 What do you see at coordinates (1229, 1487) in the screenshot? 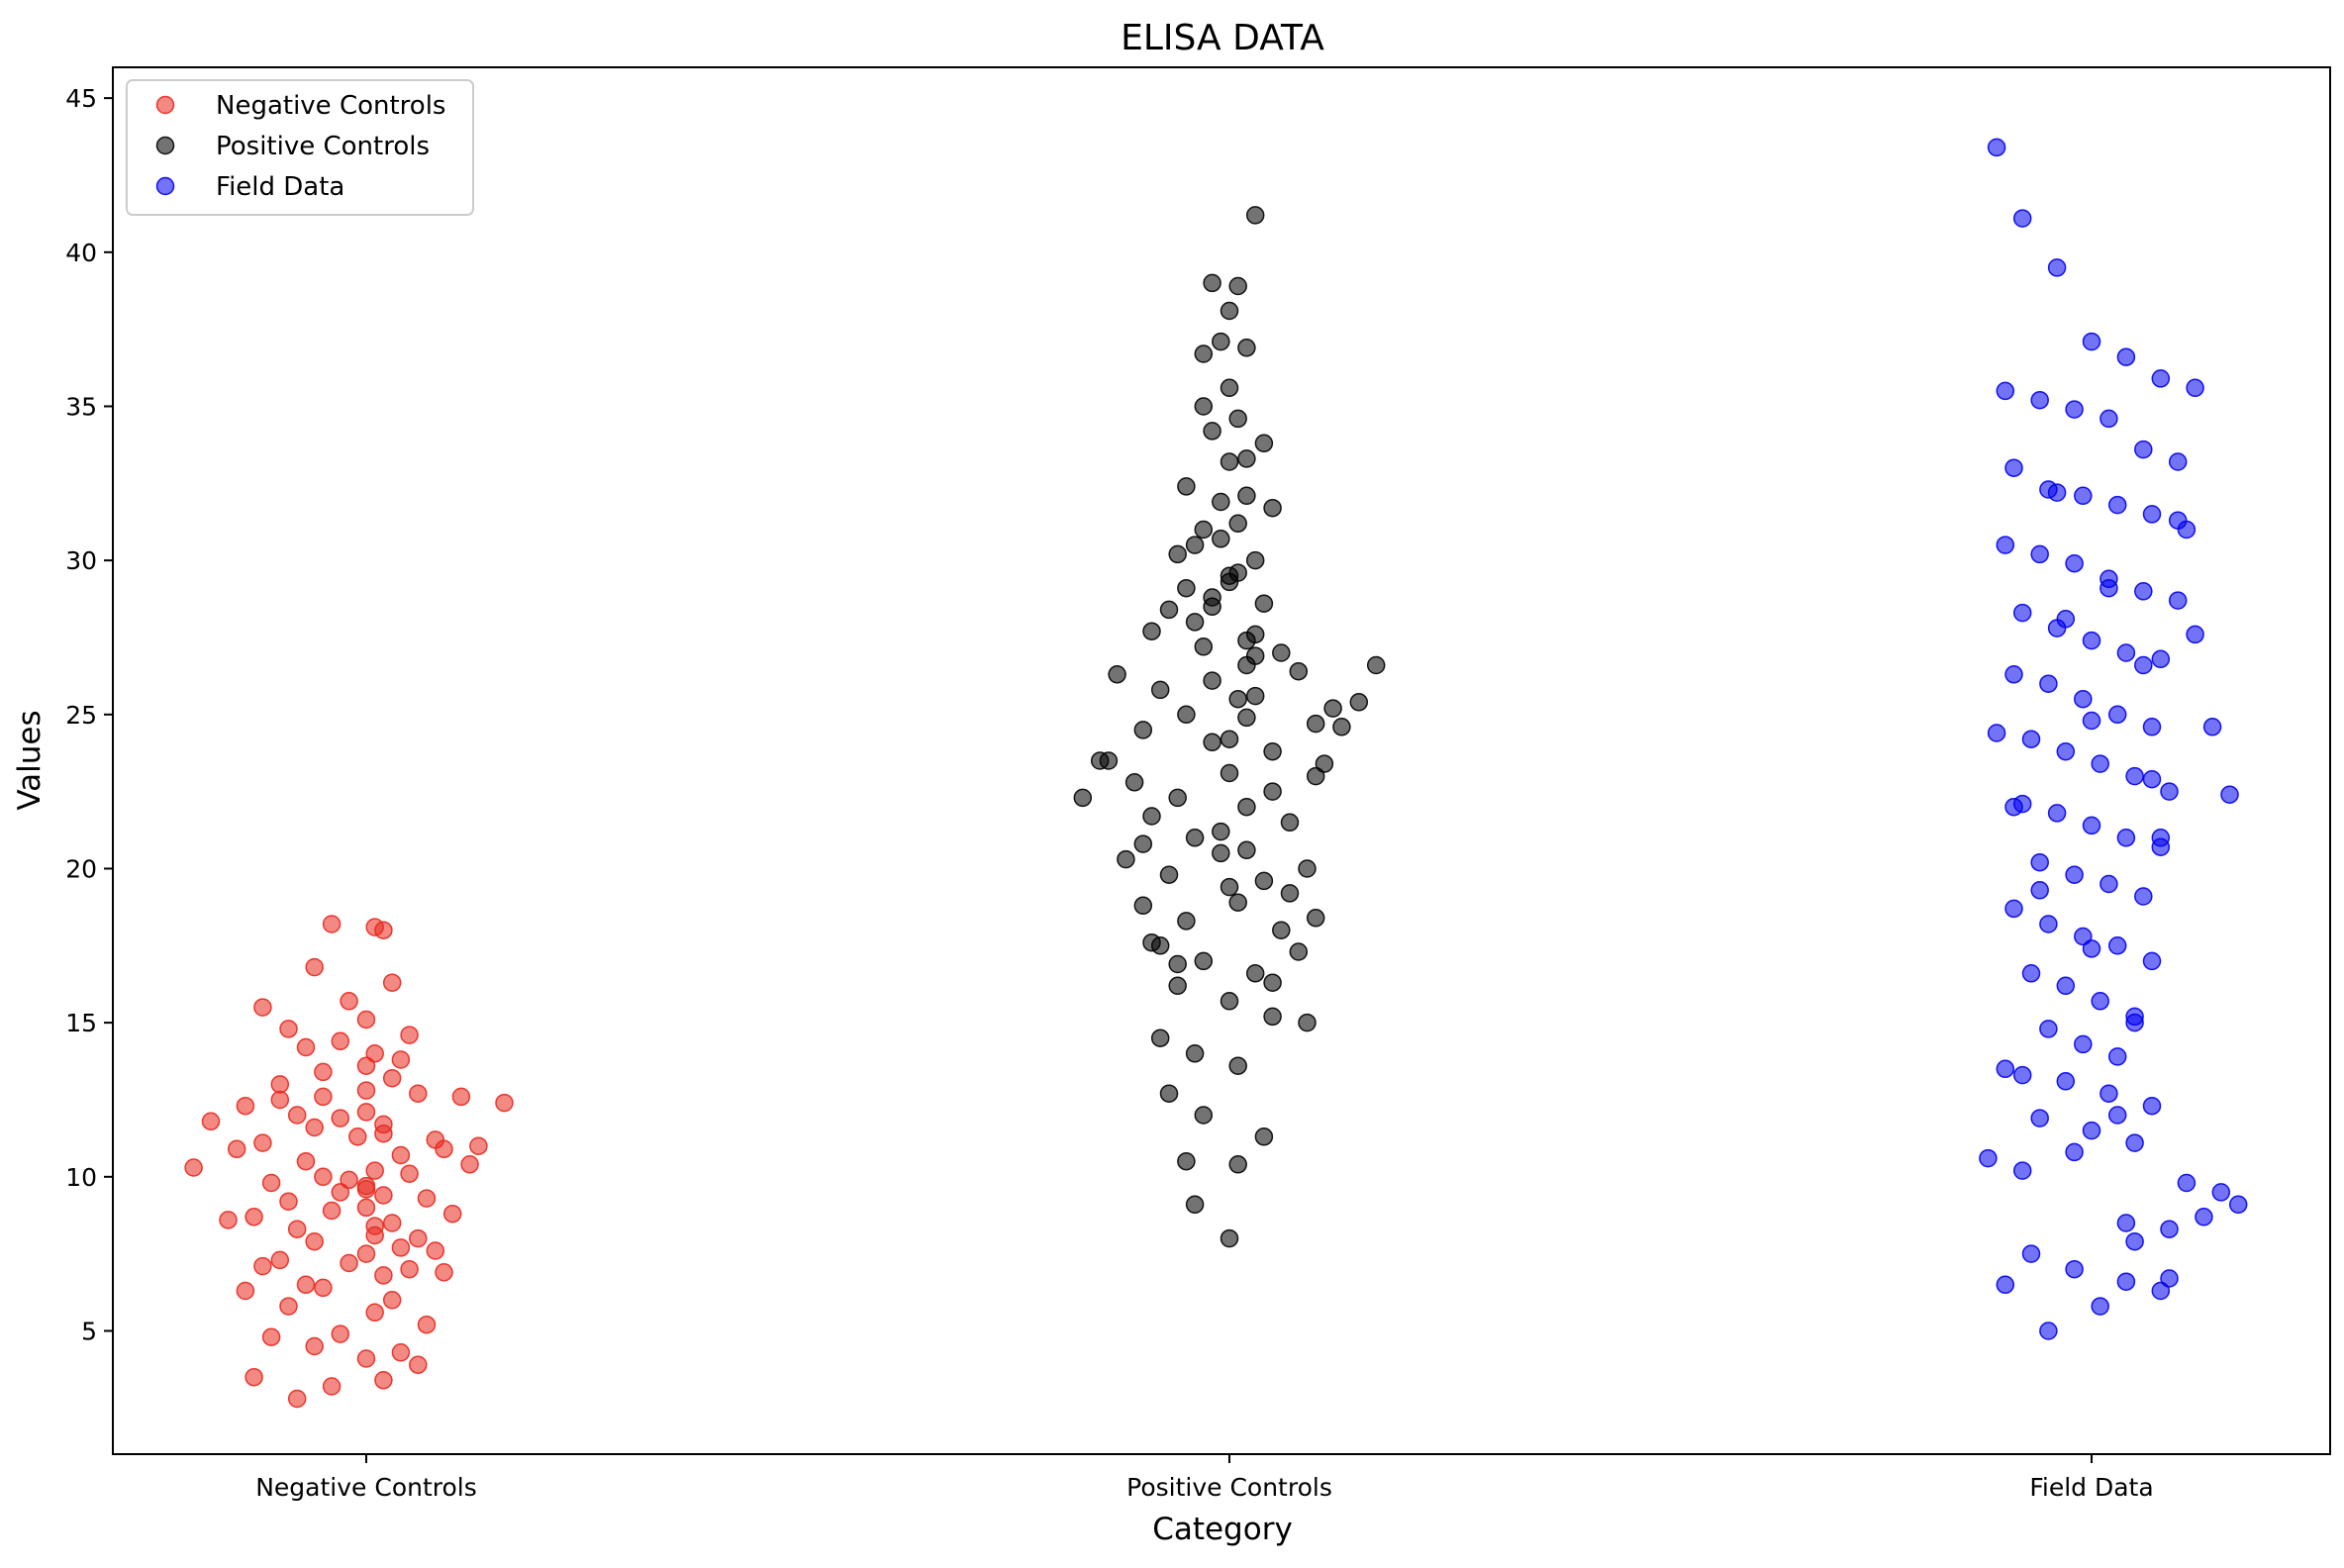
I see `x-tick-label: Positive Controls` at bounding box center [1229, 1487].